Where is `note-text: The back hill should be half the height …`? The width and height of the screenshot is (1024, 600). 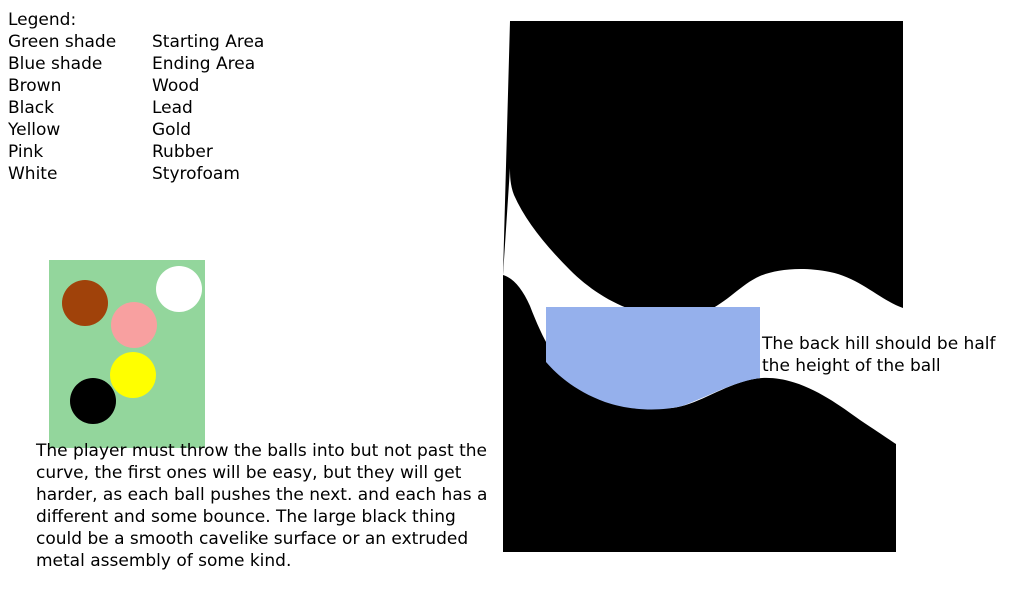
note-text: The back hill should be half the height … is located at coordinates (879, 355).